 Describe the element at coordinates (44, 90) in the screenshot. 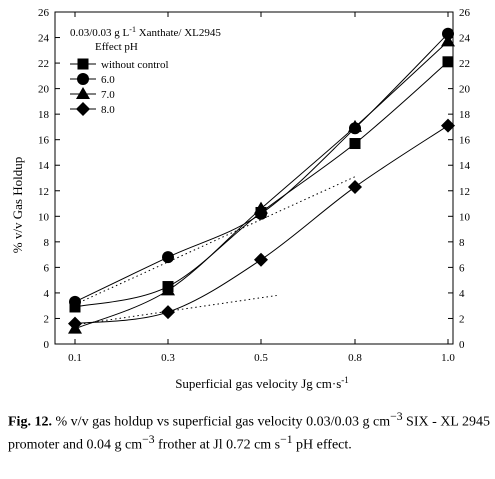

I see `y-tick-label-left: 20` at that location.